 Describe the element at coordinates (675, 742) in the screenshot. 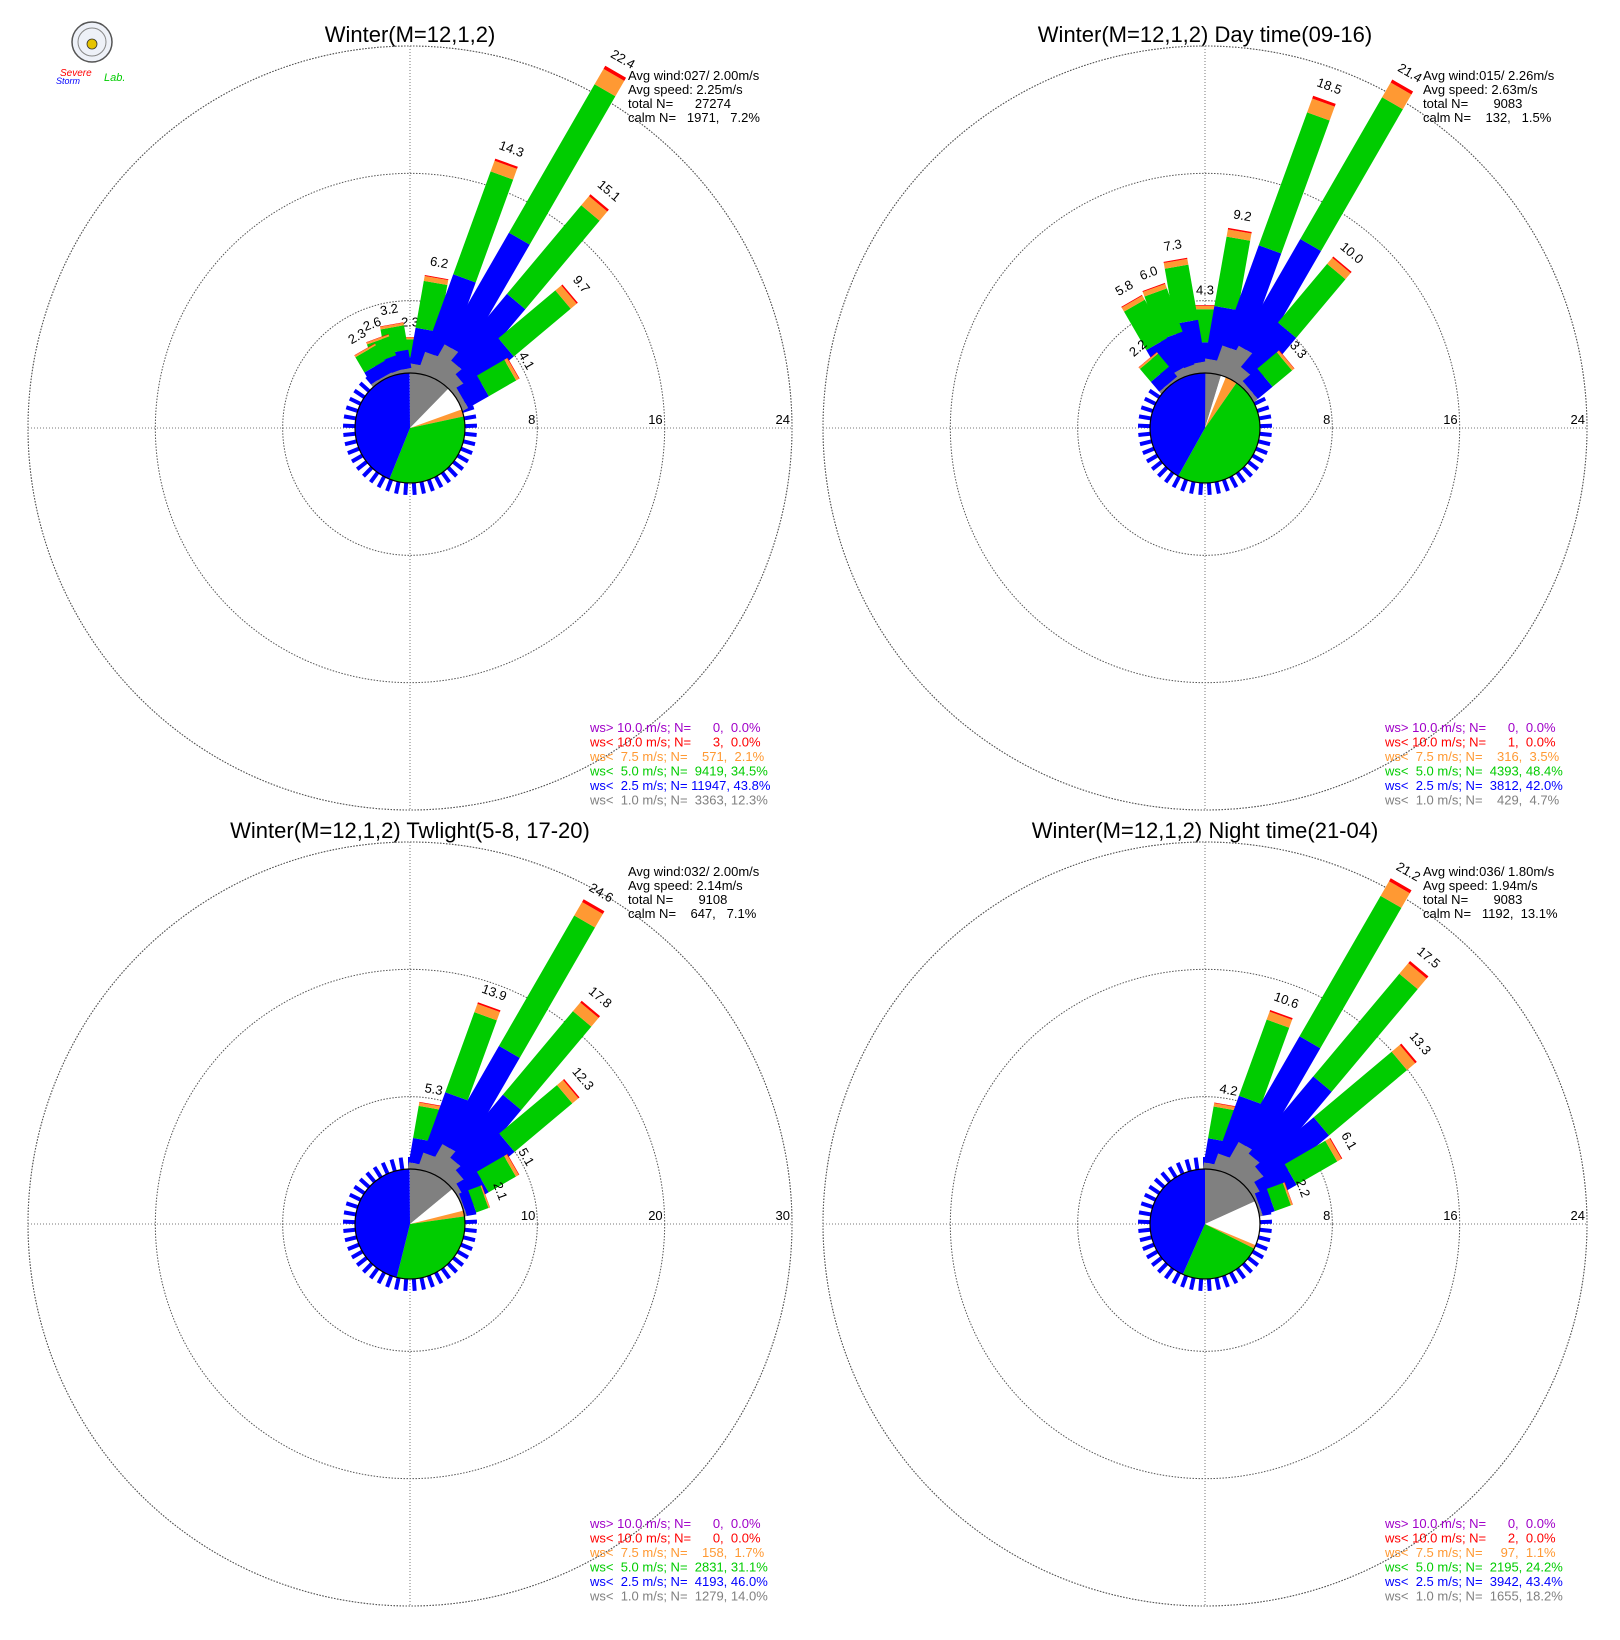

I see `legend-entry: ws< 10.0 m/s; N= 3, 0.0%` at that location.